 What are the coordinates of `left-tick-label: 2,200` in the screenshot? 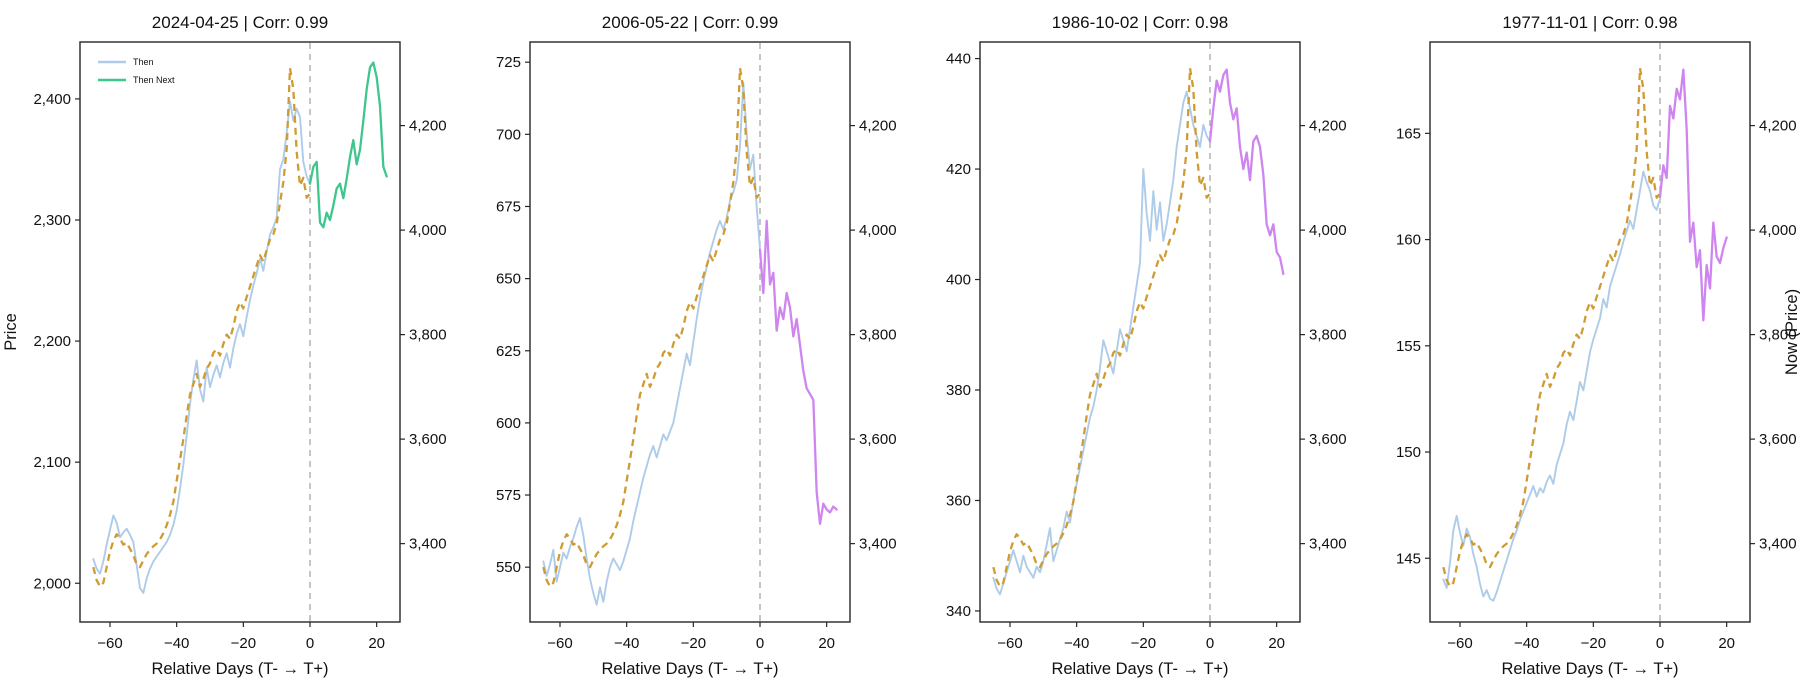 It's located at (52, 341).